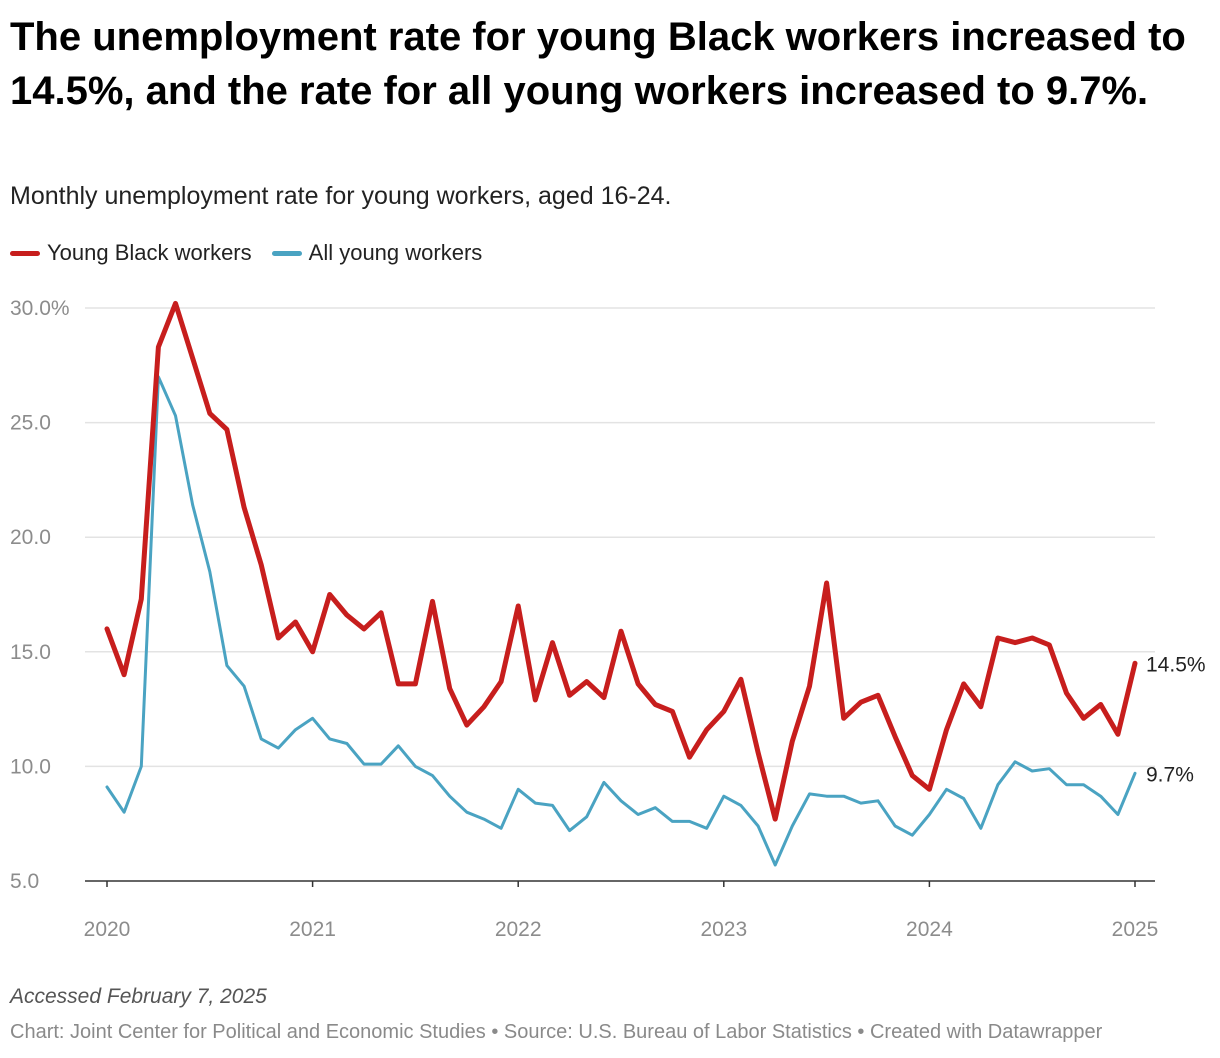 Image resolution: width=1220 pixels, height=1058 pixels. Describe the element at coordinates (24, 881) in the screenshot. I see `y-tick-label: 5.0` at that location.